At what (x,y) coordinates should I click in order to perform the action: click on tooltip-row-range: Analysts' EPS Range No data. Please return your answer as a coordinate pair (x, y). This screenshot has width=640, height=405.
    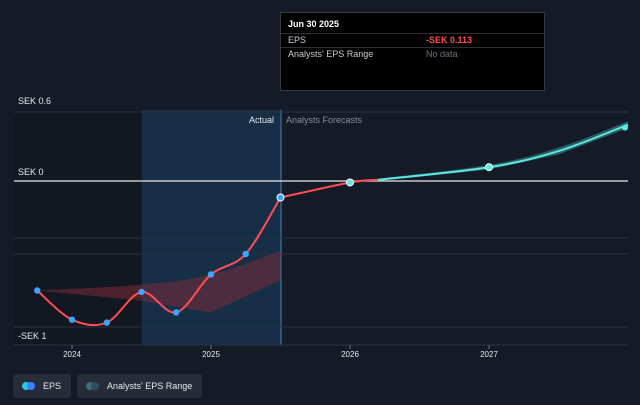
    Looking at the image, I should click on (412, 54).